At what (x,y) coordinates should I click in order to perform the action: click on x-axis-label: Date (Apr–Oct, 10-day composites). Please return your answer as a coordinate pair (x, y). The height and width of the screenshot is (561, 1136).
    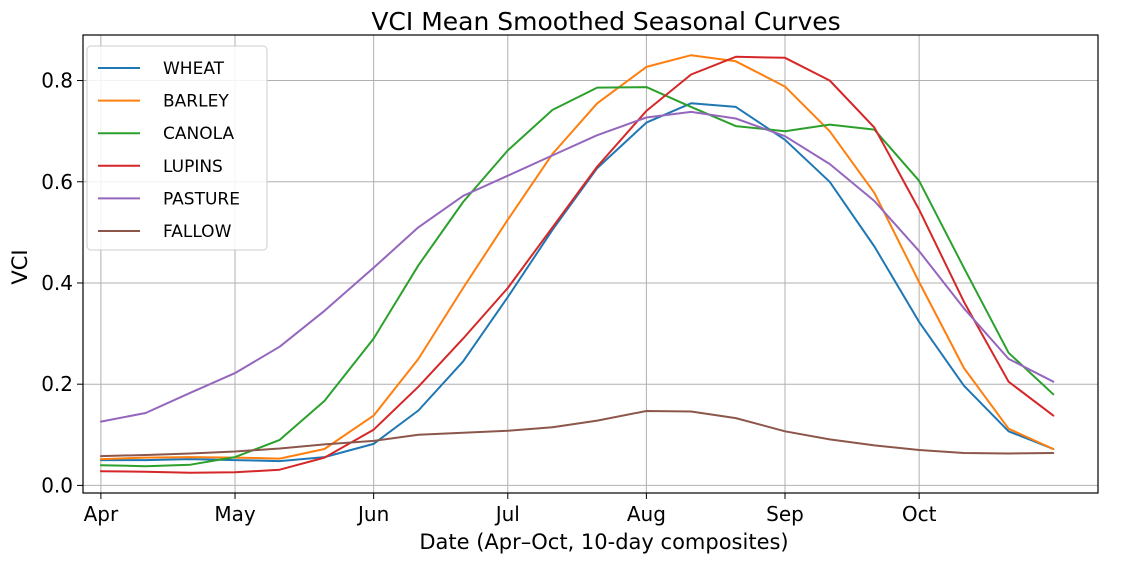
    Looking at the image, I should click on (603, 542).